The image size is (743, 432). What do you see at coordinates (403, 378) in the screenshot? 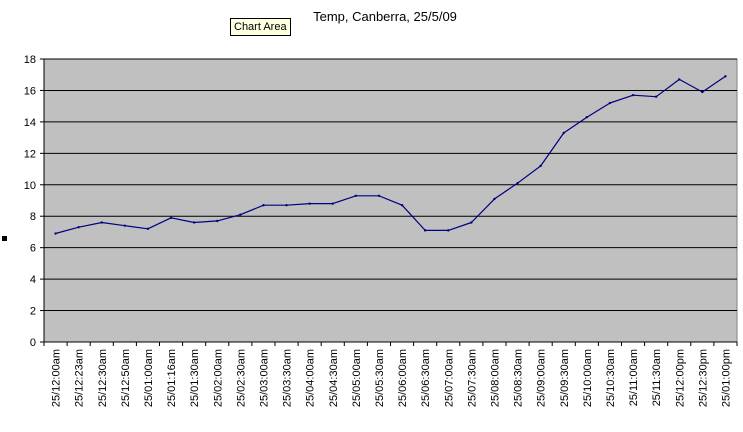
I see `x-tick-label: 25/06:00am` at bounding box center [403, 378].